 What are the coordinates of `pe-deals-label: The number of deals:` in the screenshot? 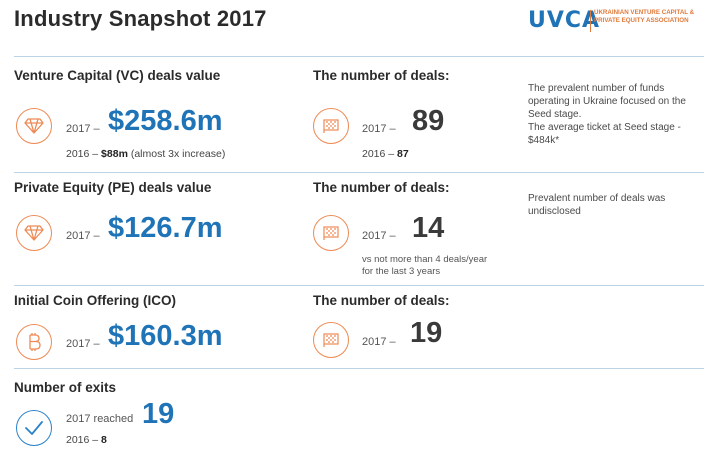 It's located at (381, 187).